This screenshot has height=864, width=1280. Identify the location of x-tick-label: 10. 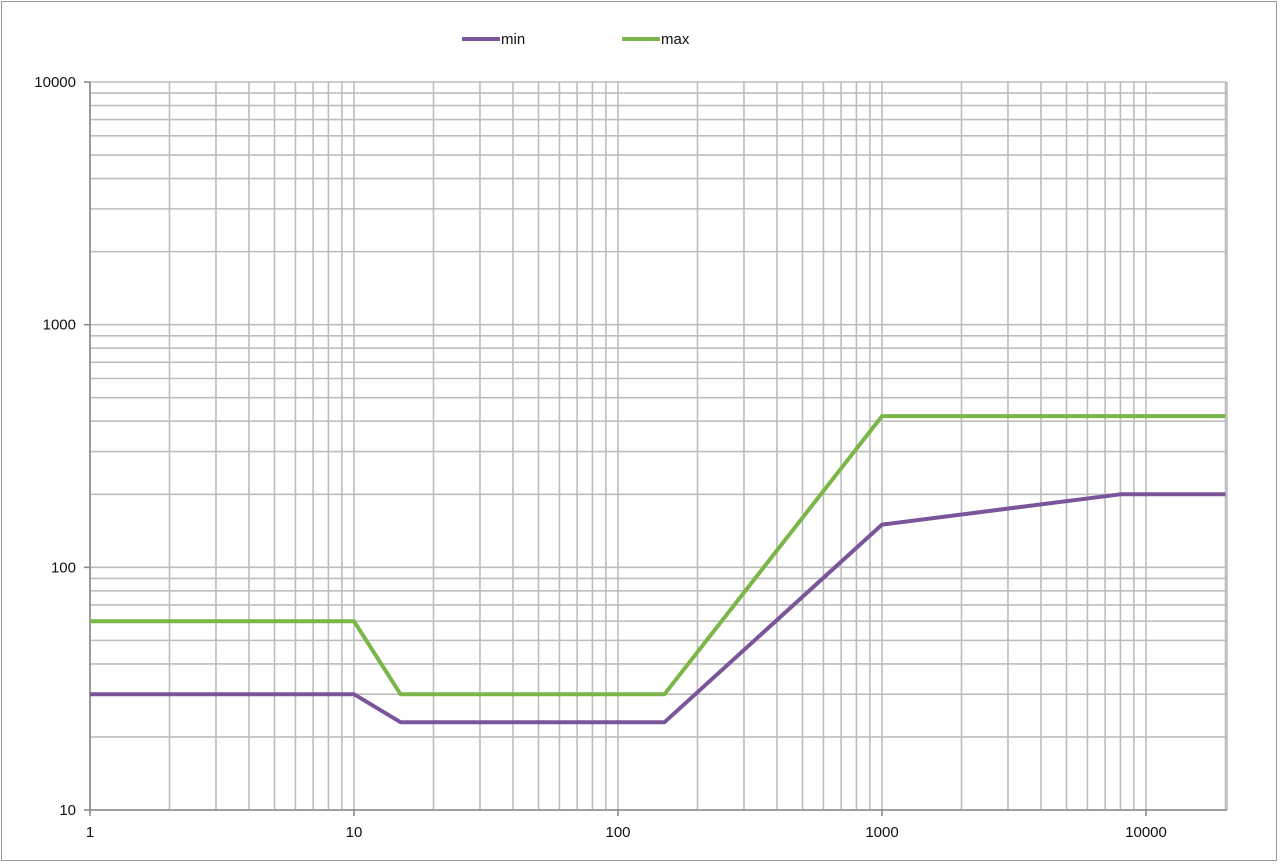
(354, 832).